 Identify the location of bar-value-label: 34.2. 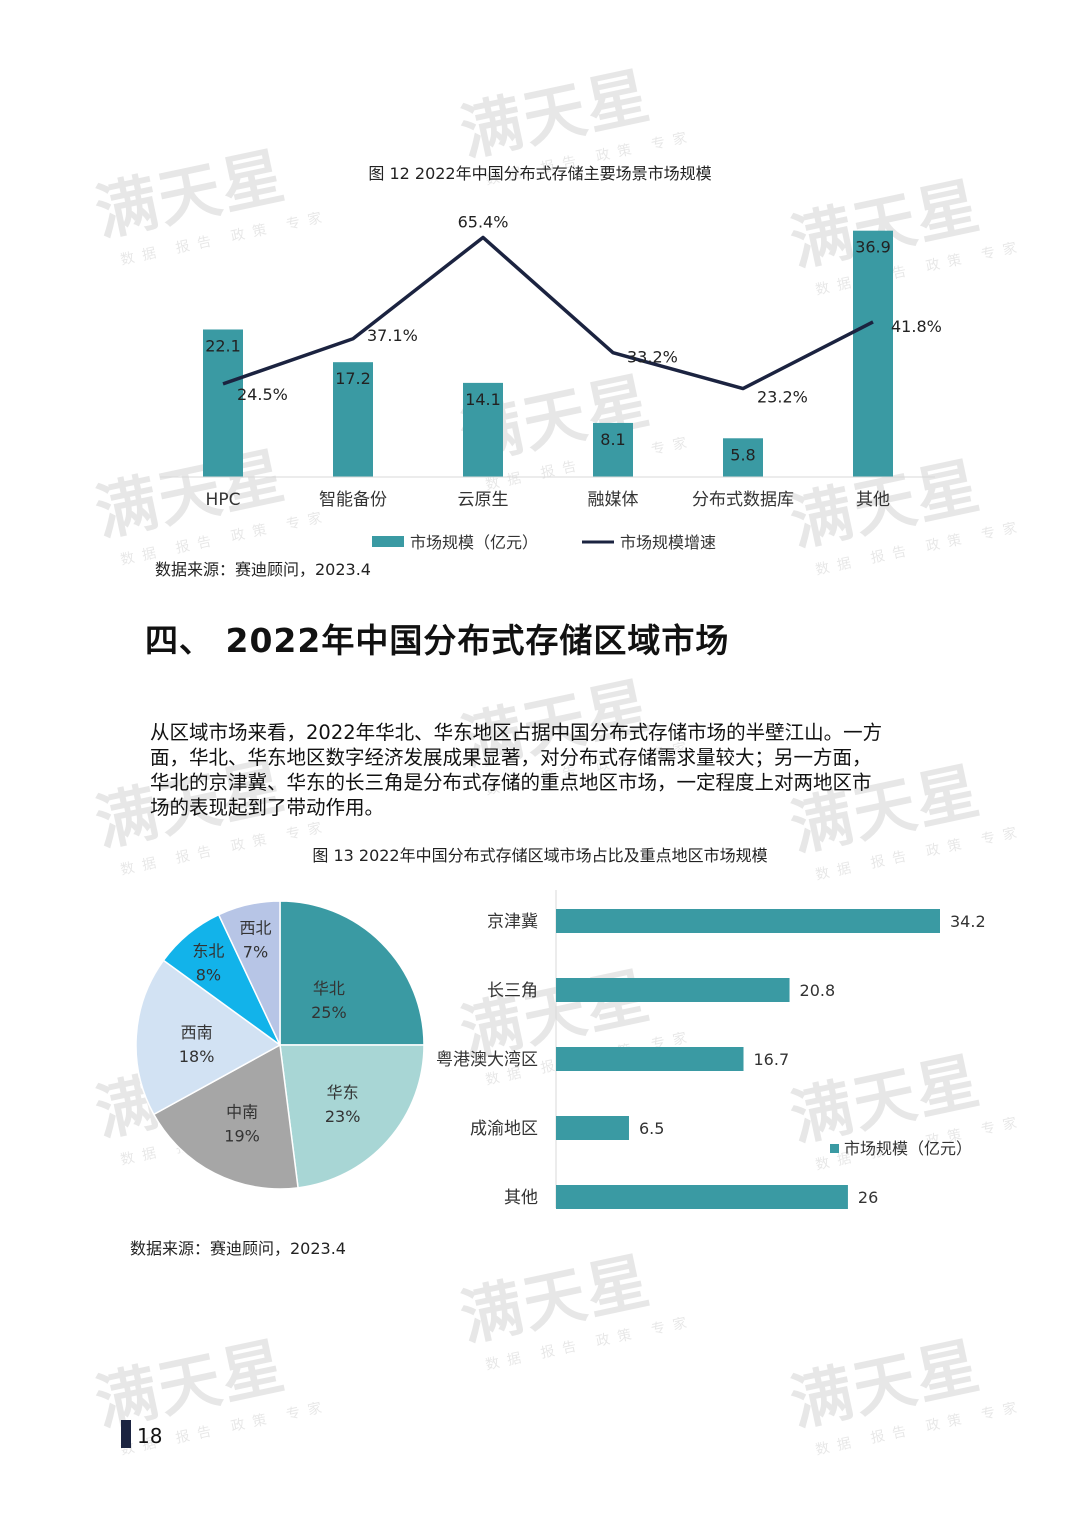
(968, 921).